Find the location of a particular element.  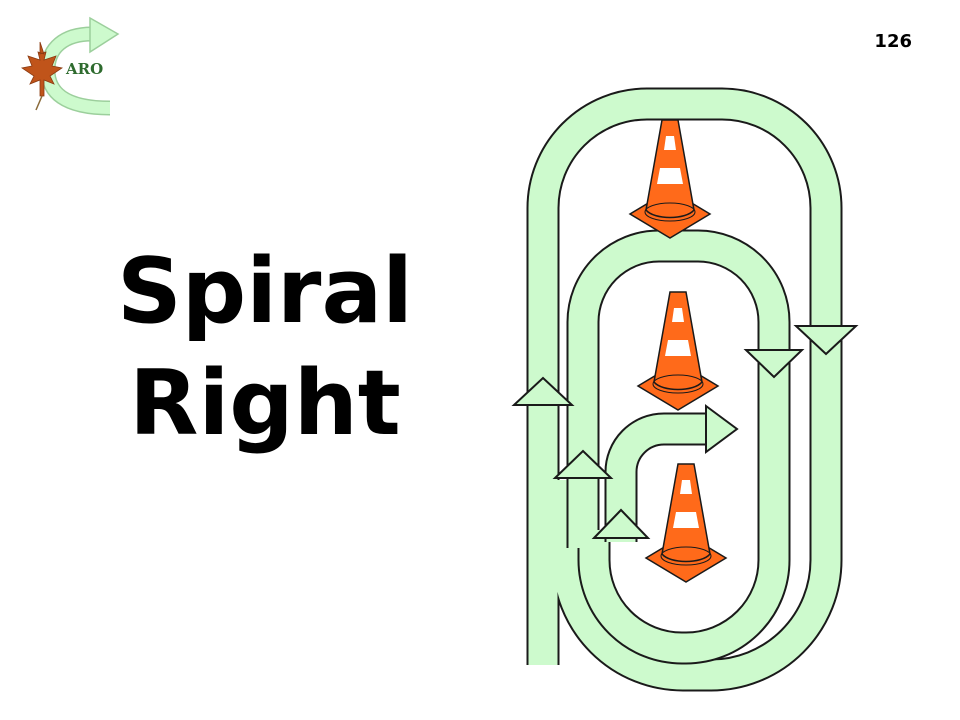

logo-graphic: ARO is located at coordinates (70, 66).